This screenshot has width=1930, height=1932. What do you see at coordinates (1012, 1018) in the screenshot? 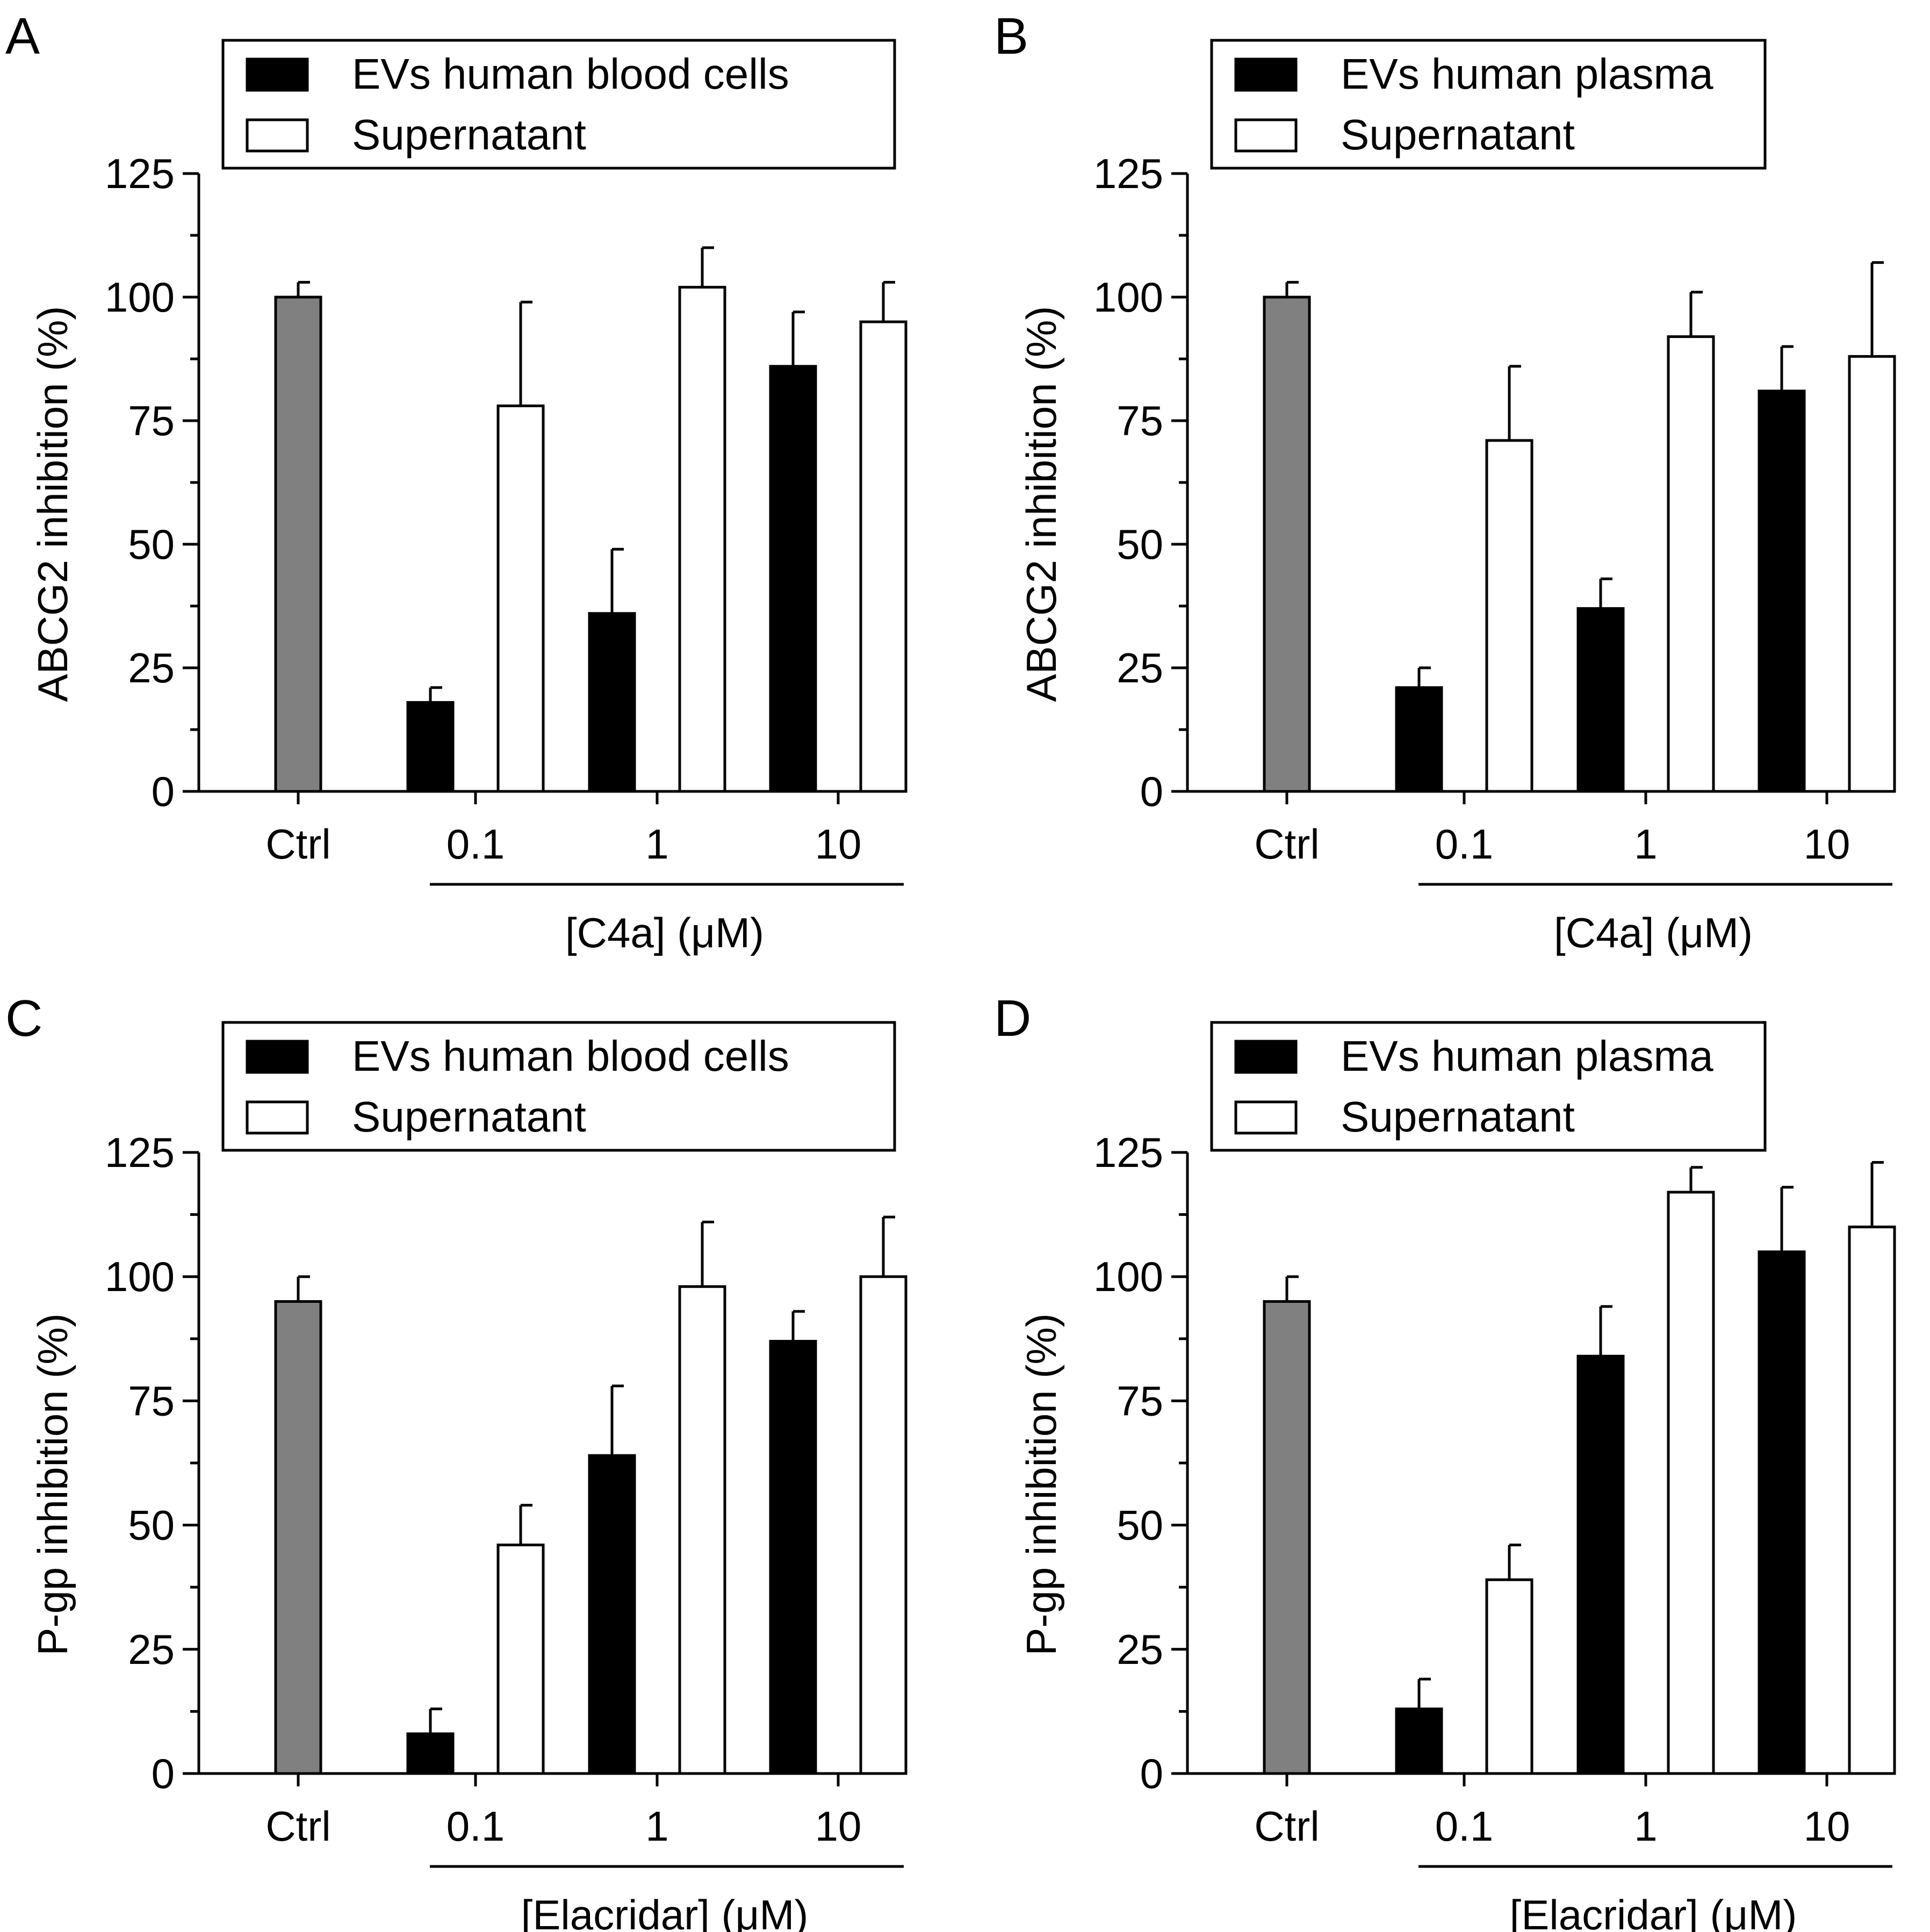
I see `panel-letter: D` at bounding box center [1012, 1018].